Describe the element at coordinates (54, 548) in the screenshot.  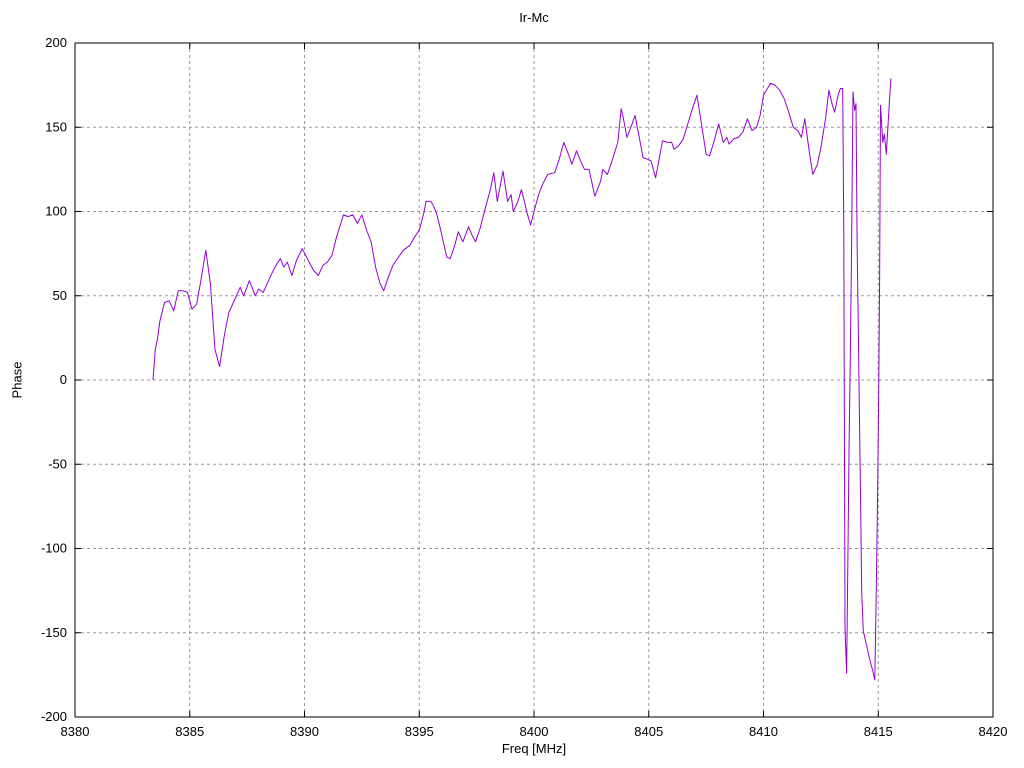
I see `y-tick-label: -100` at that location.